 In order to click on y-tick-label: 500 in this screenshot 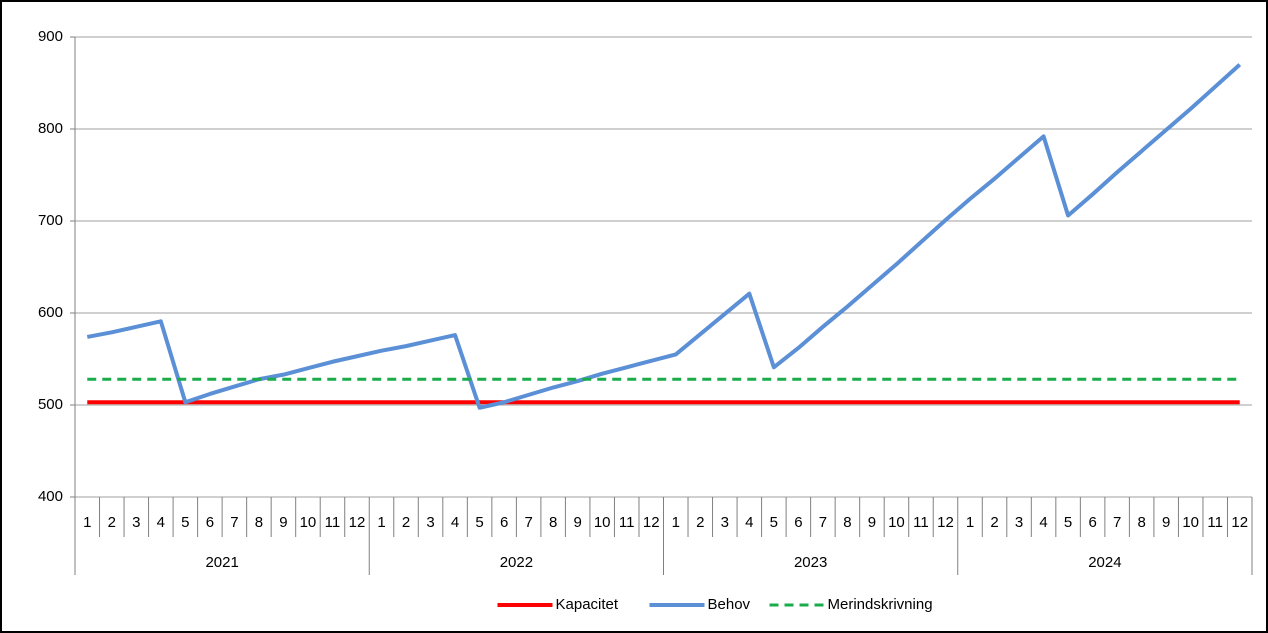, I will do `click(50, 404)`.